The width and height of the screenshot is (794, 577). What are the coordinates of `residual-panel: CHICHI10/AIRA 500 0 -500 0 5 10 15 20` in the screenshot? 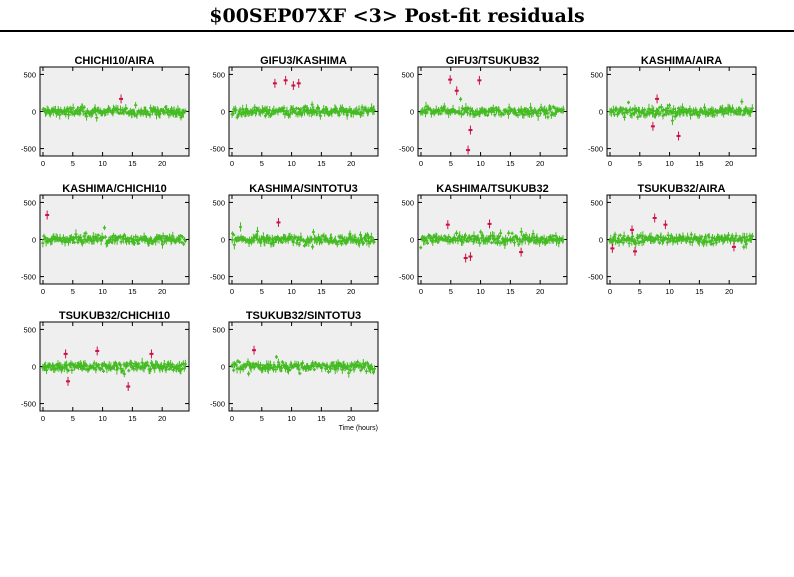 It's located at (105, 111).